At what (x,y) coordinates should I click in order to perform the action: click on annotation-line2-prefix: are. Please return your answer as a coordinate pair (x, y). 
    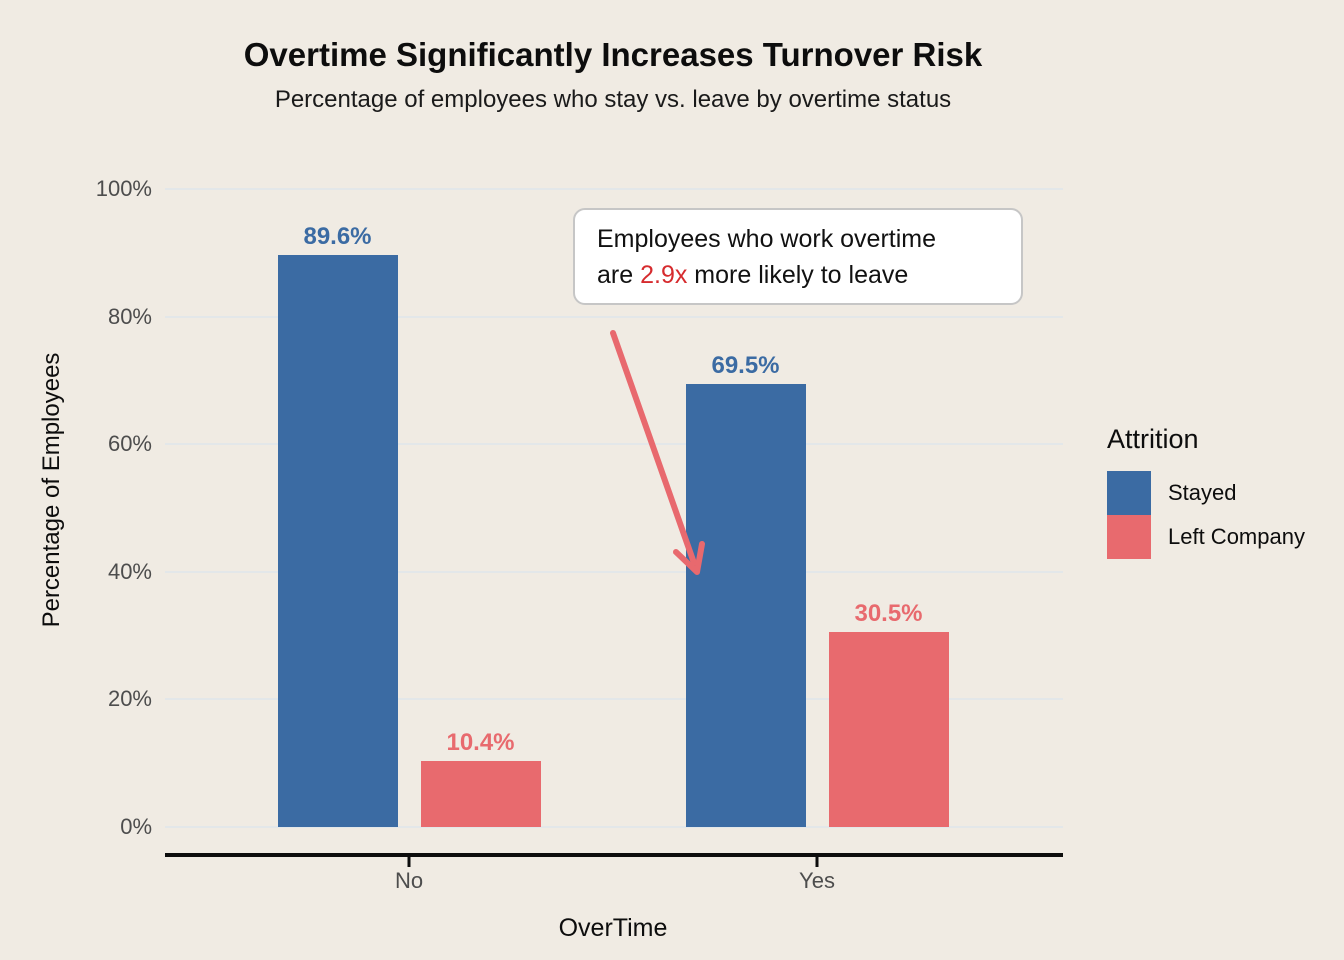
    Looking at the image, I should click on (619, 275).